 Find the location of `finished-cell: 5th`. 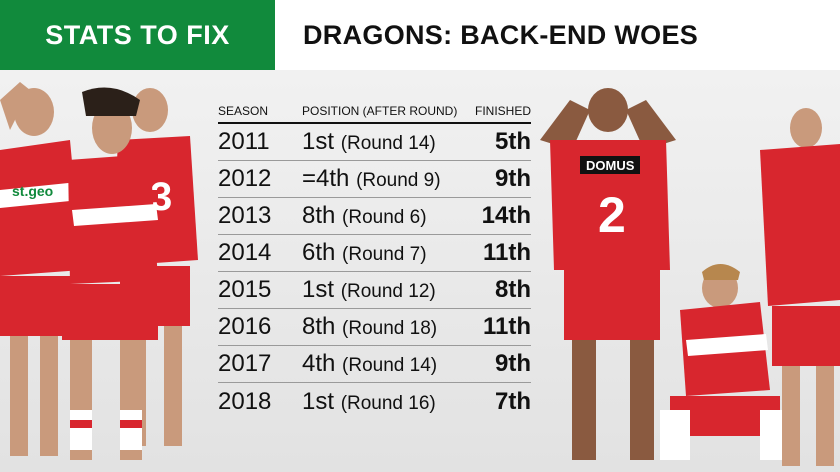

finished-cell: 5th is located at coordinates (513, 141).